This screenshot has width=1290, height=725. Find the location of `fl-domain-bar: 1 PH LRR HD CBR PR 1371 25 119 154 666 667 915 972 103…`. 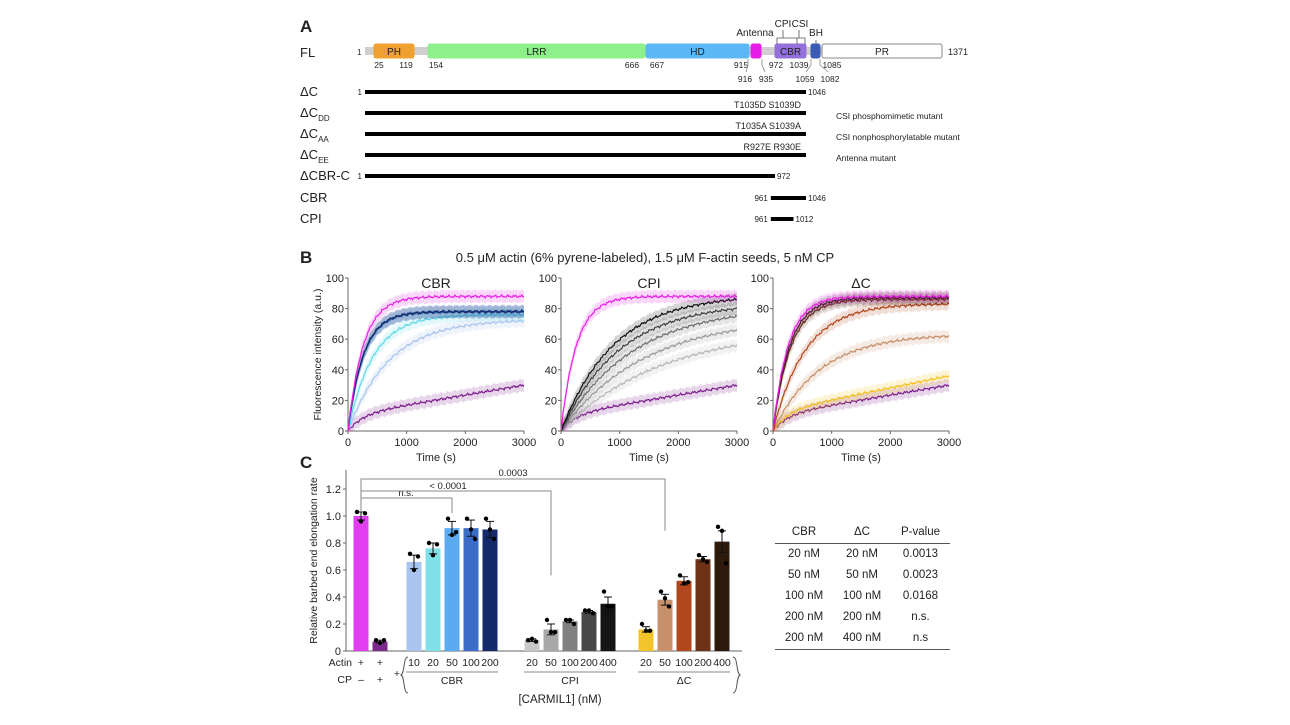

fl-domain-bar: 1 PH LRR HD CBR PR 1371 25 119 154 666 667 915 972 103… is located at coordinates (662, 51).